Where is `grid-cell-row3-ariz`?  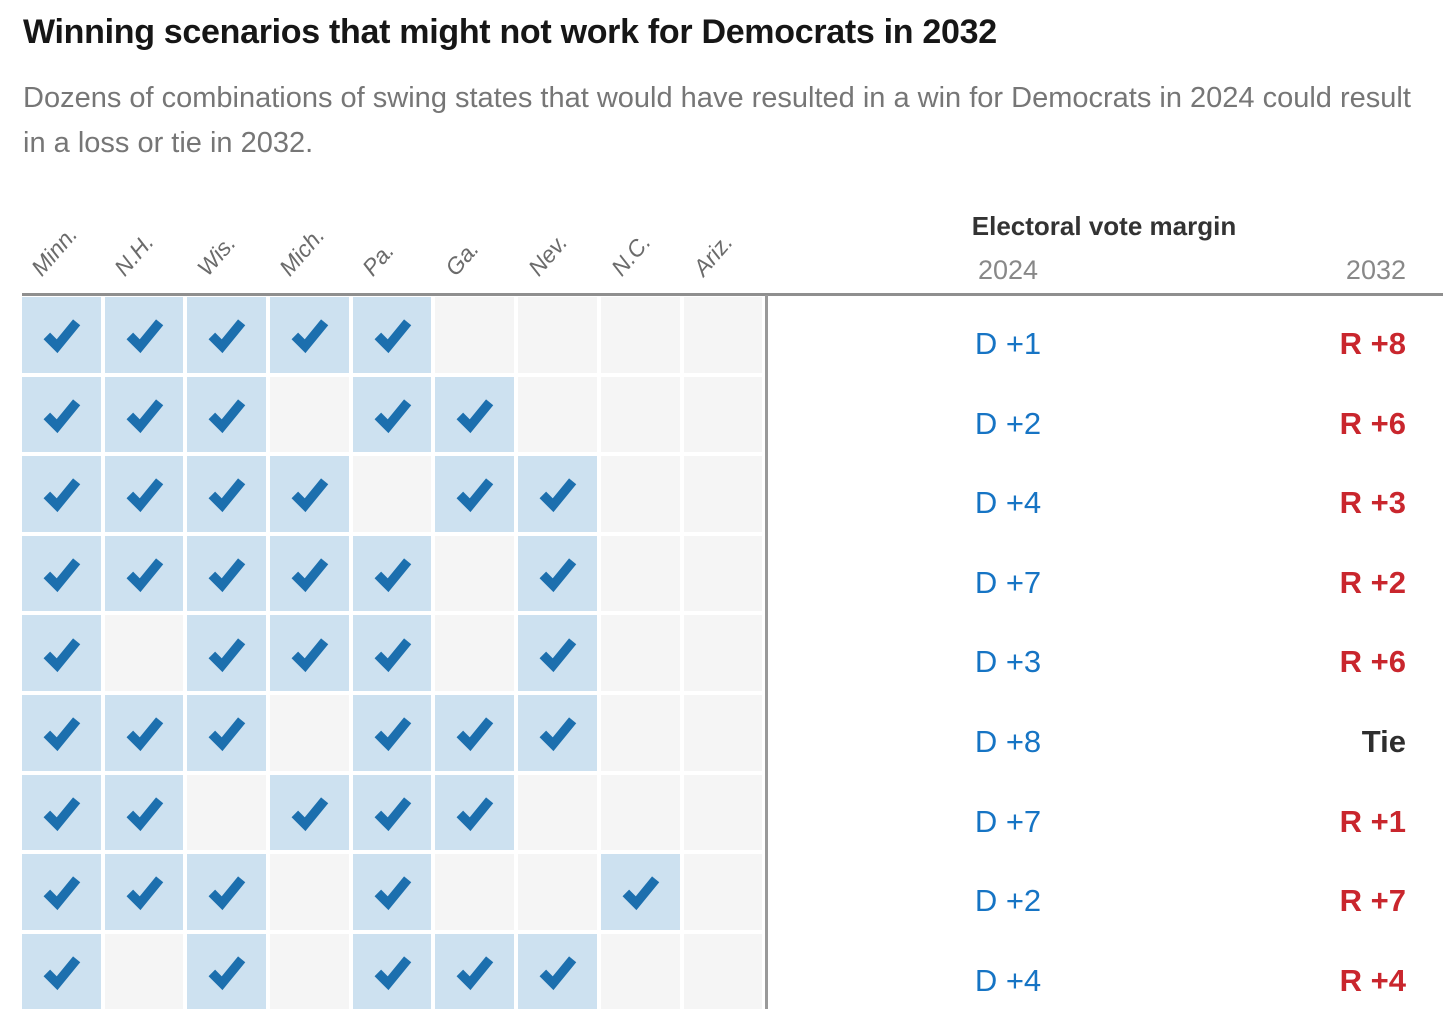
grid-cell-row3-ariz is located at coordinates (723, 494).